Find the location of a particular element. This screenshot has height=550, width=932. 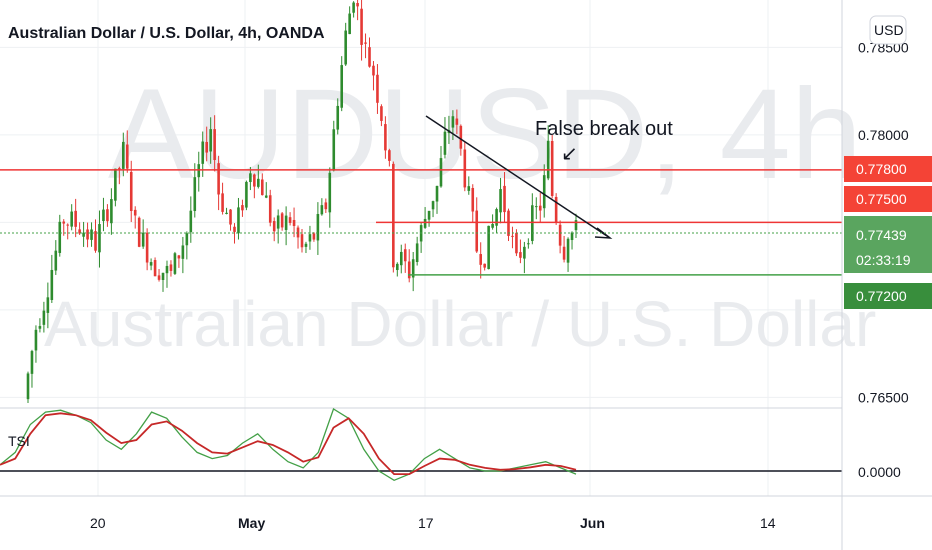

x-tick-label: Jun is located at coordinates (592, 523).